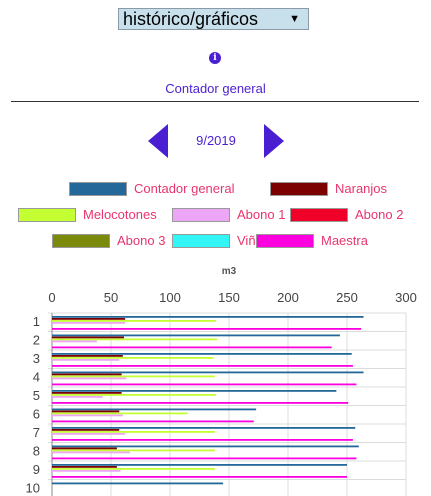 The width and height of the screenshot is (431, 496). What do you see at coordinates (184, 188) in the screenshot?
I see `legend-label: Contador general` at bounding box center [184, 188].